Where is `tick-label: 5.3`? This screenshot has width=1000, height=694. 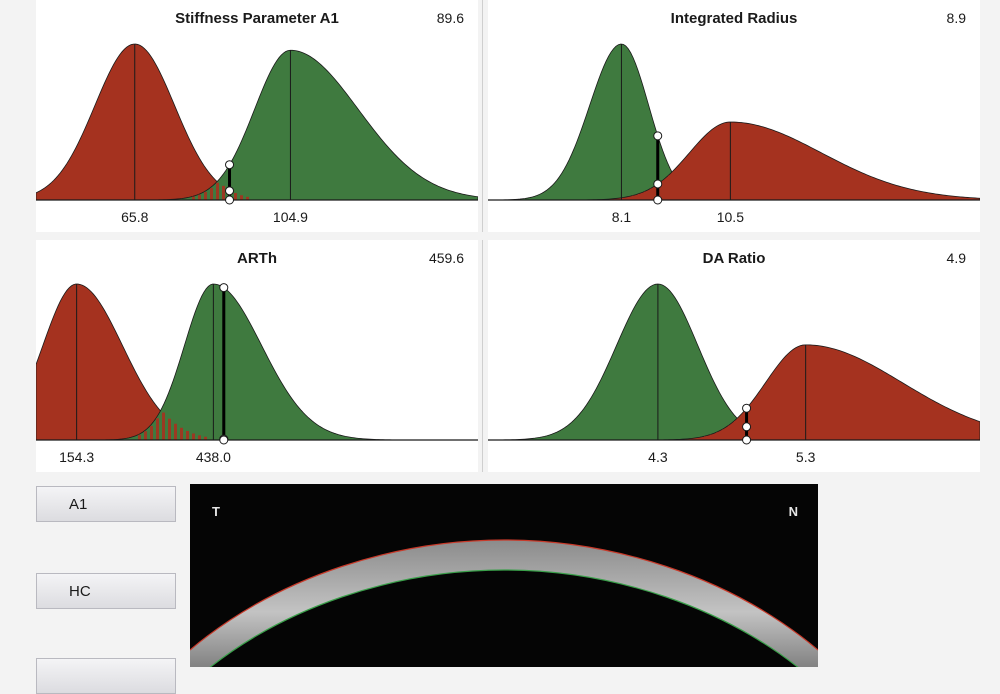 tick-label: 5.3 is located at coordinates (806, 457).